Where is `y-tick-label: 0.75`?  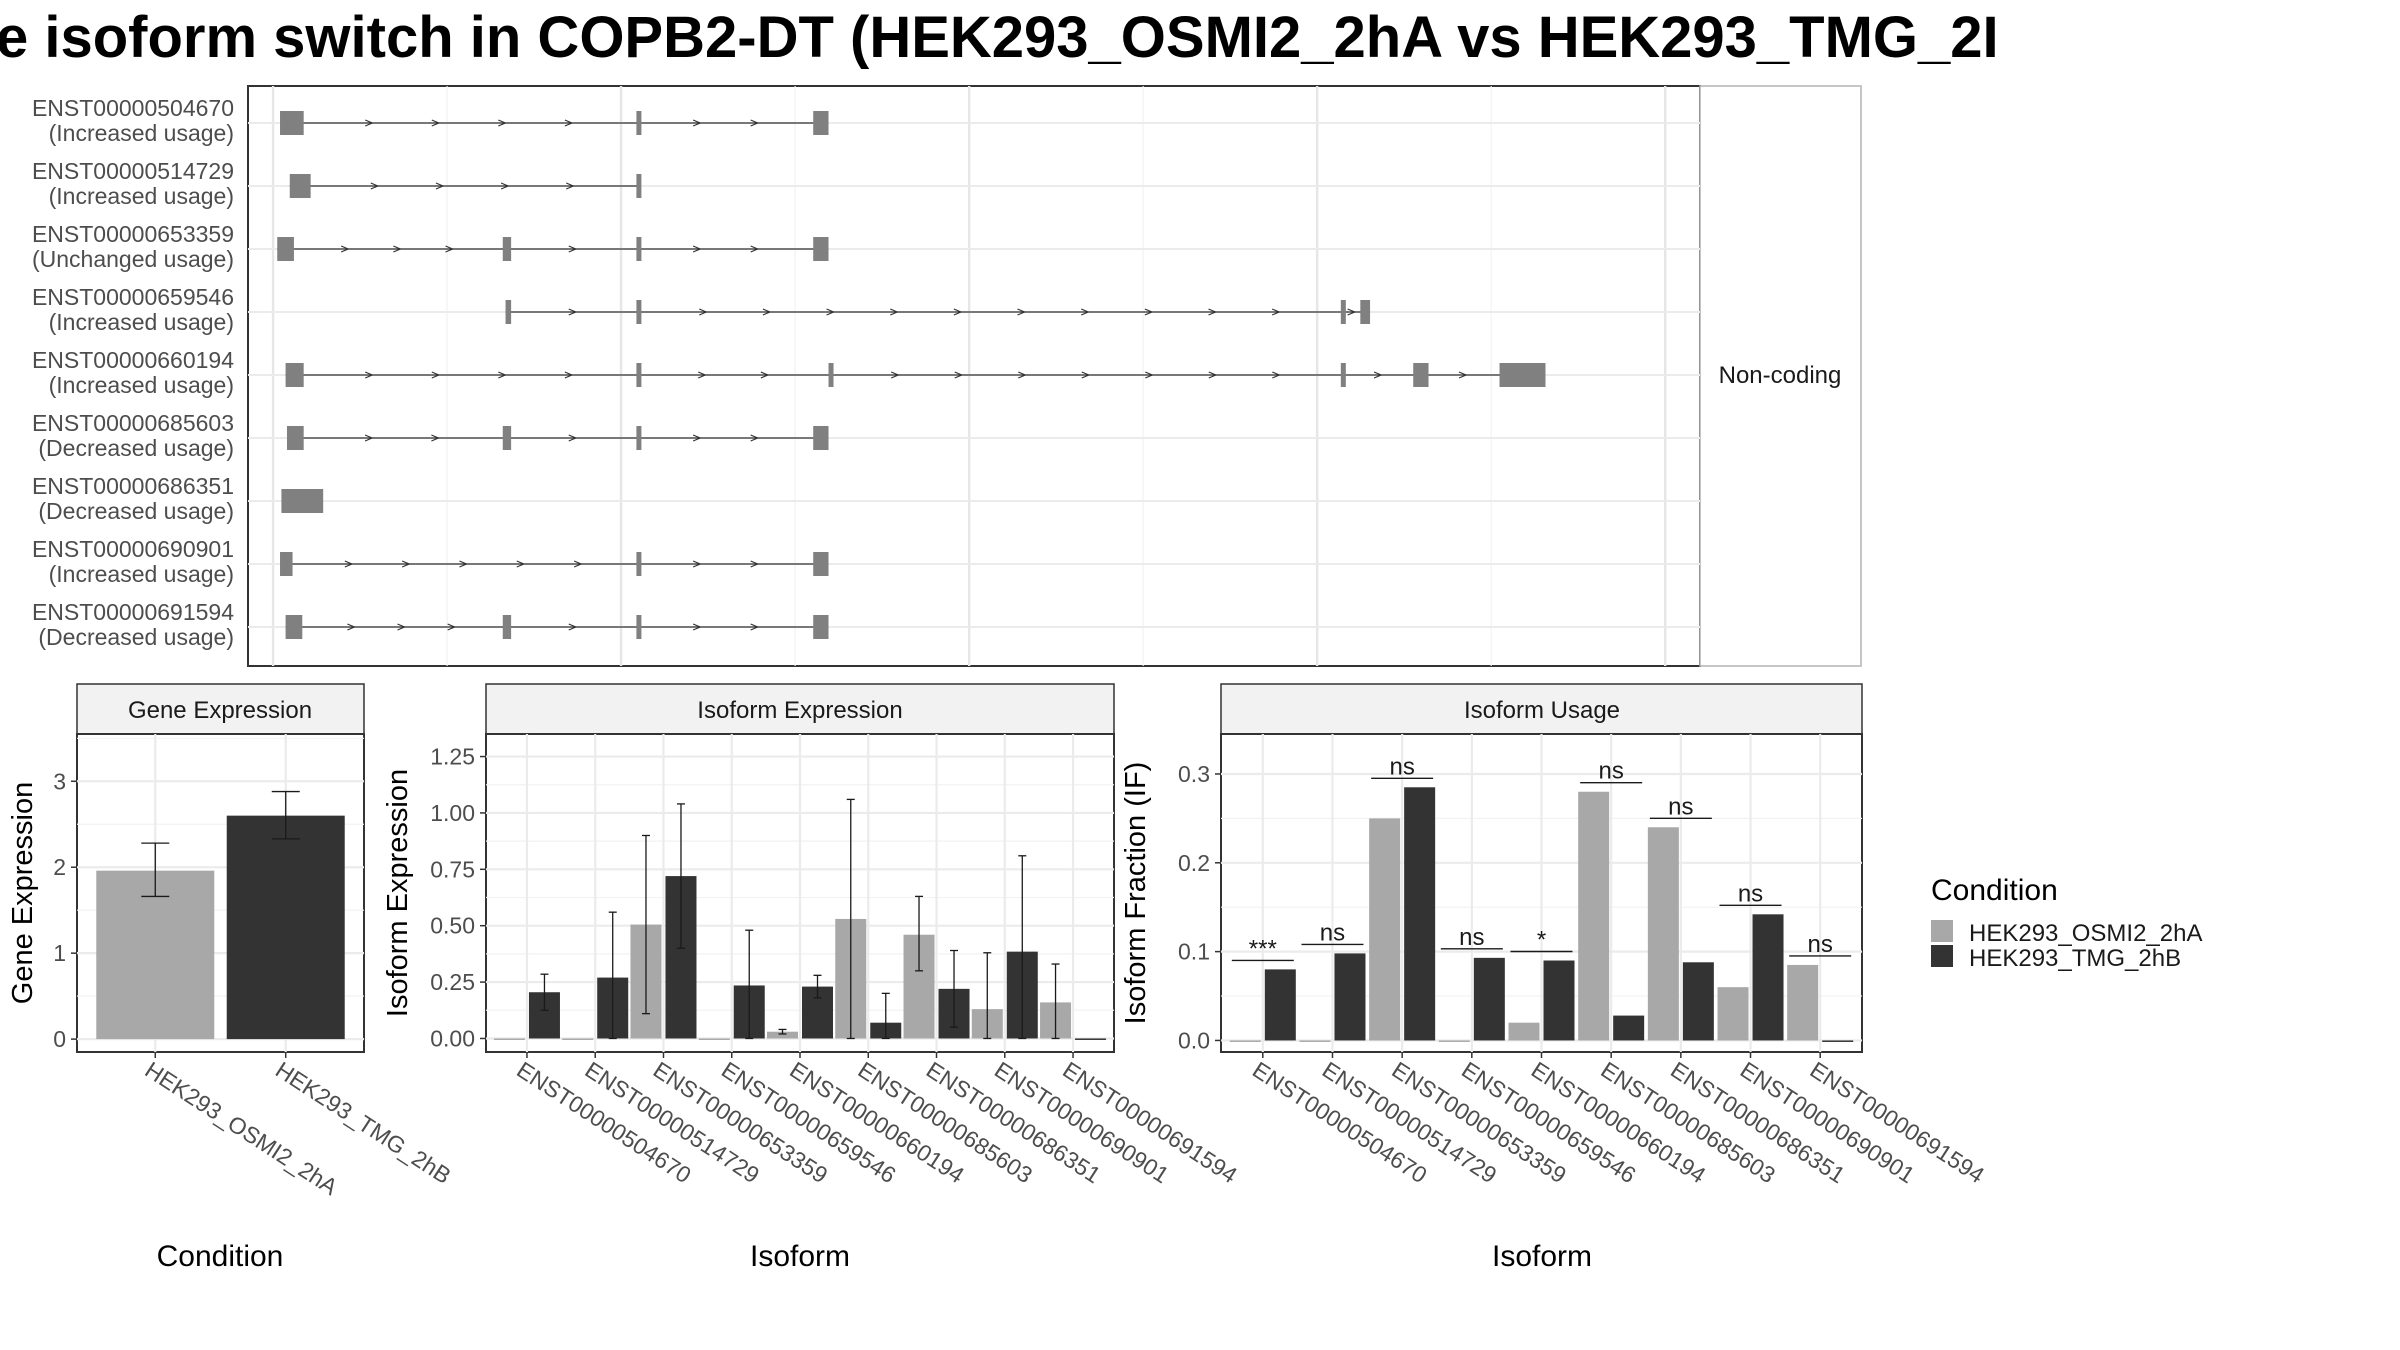
y-tick-label: 0.75 is located at coordinates (452, 869).